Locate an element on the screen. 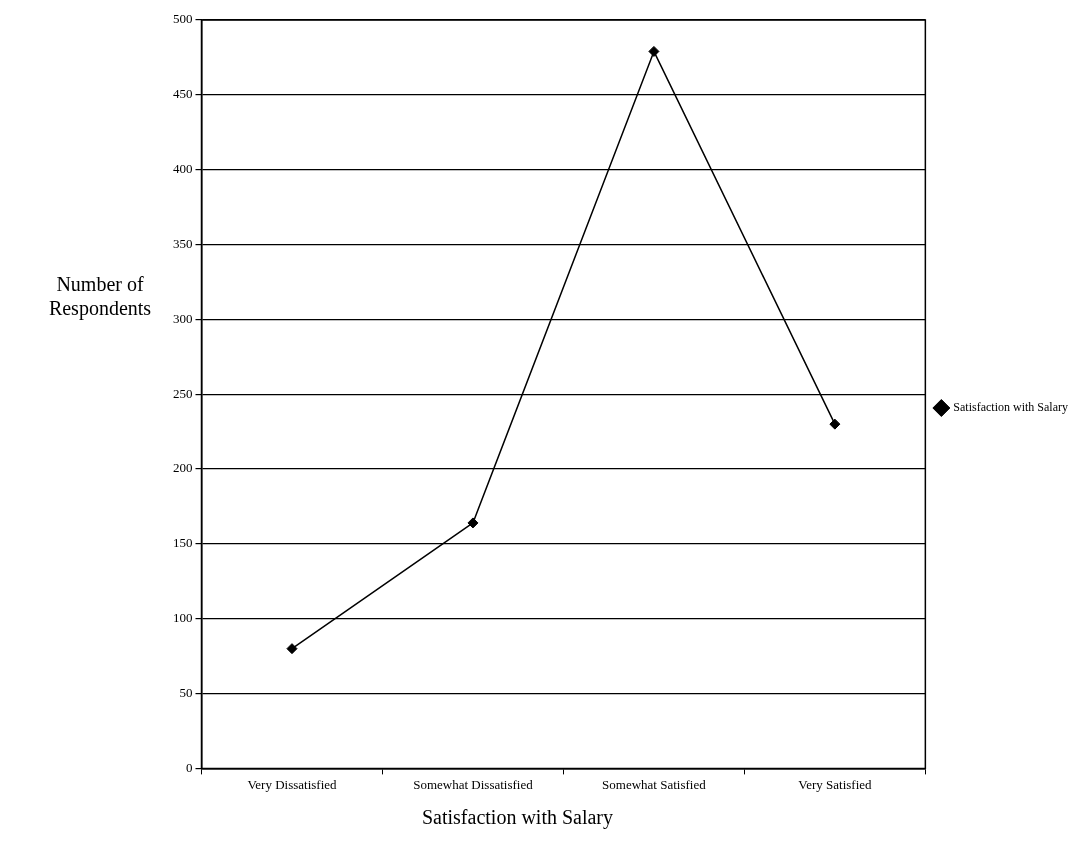  y-axis-title: Number of Respondents is located at coordinates (100, 296).